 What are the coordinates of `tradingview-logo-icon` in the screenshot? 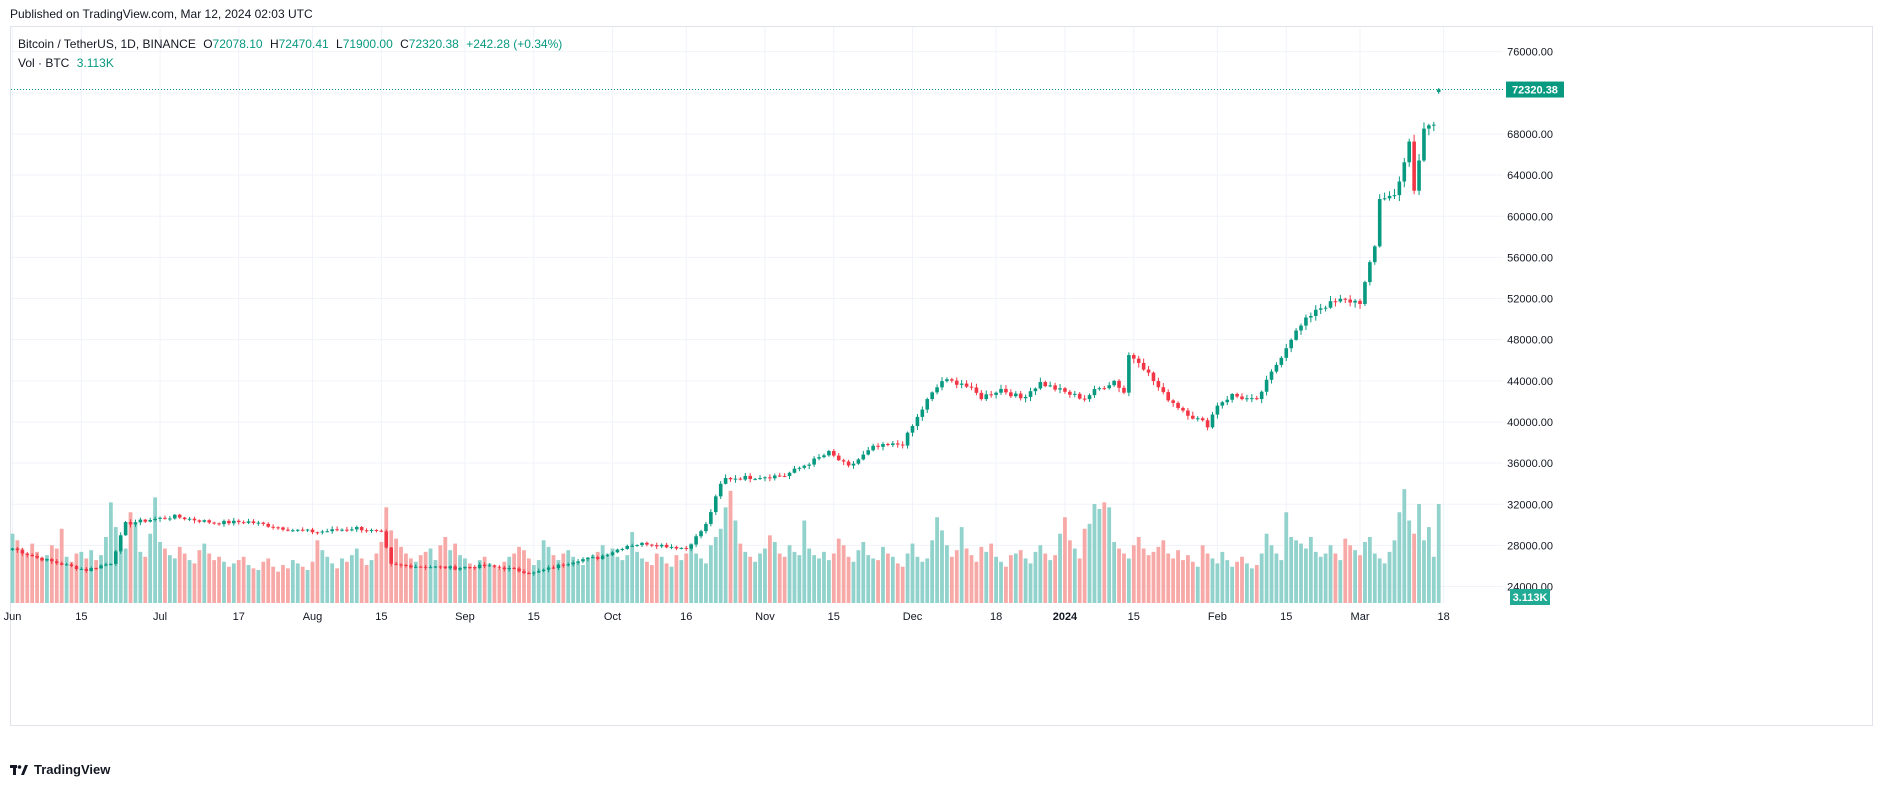 It's located at (19, 770).